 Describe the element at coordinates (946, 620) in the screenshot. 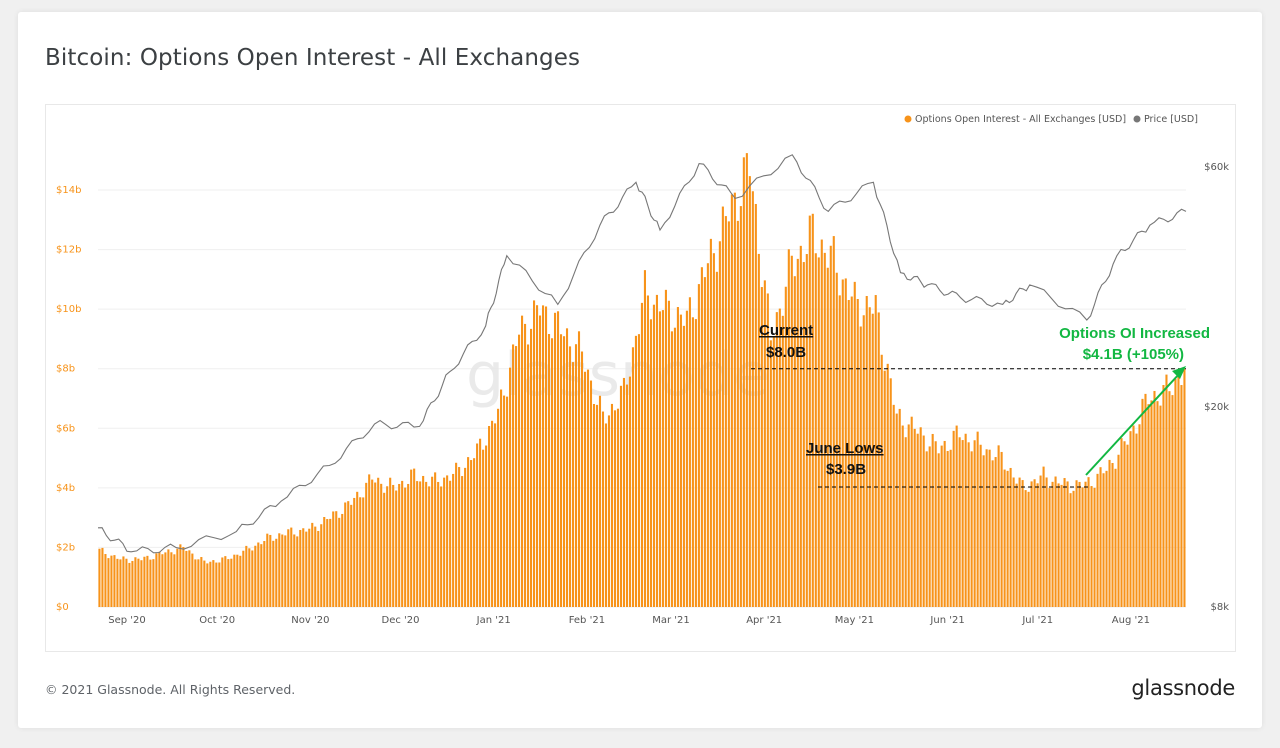

I see `x-tick-label: Jun '21` at that location.